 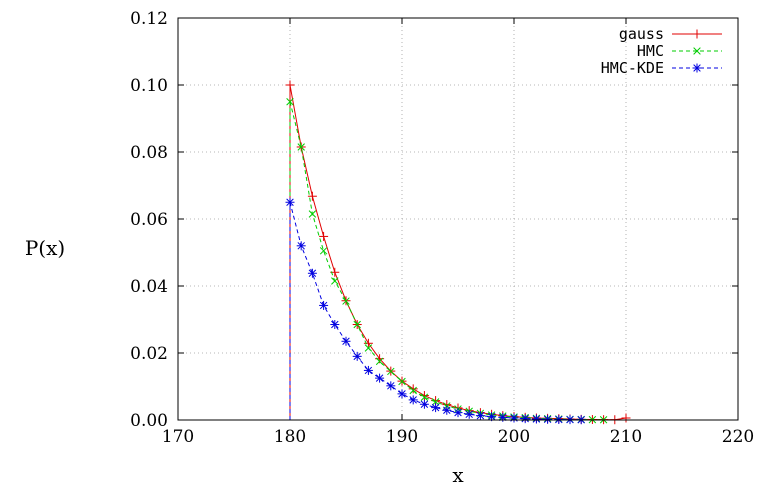 I want to click on x-tick-label: 180, so click(x=290, y=437).